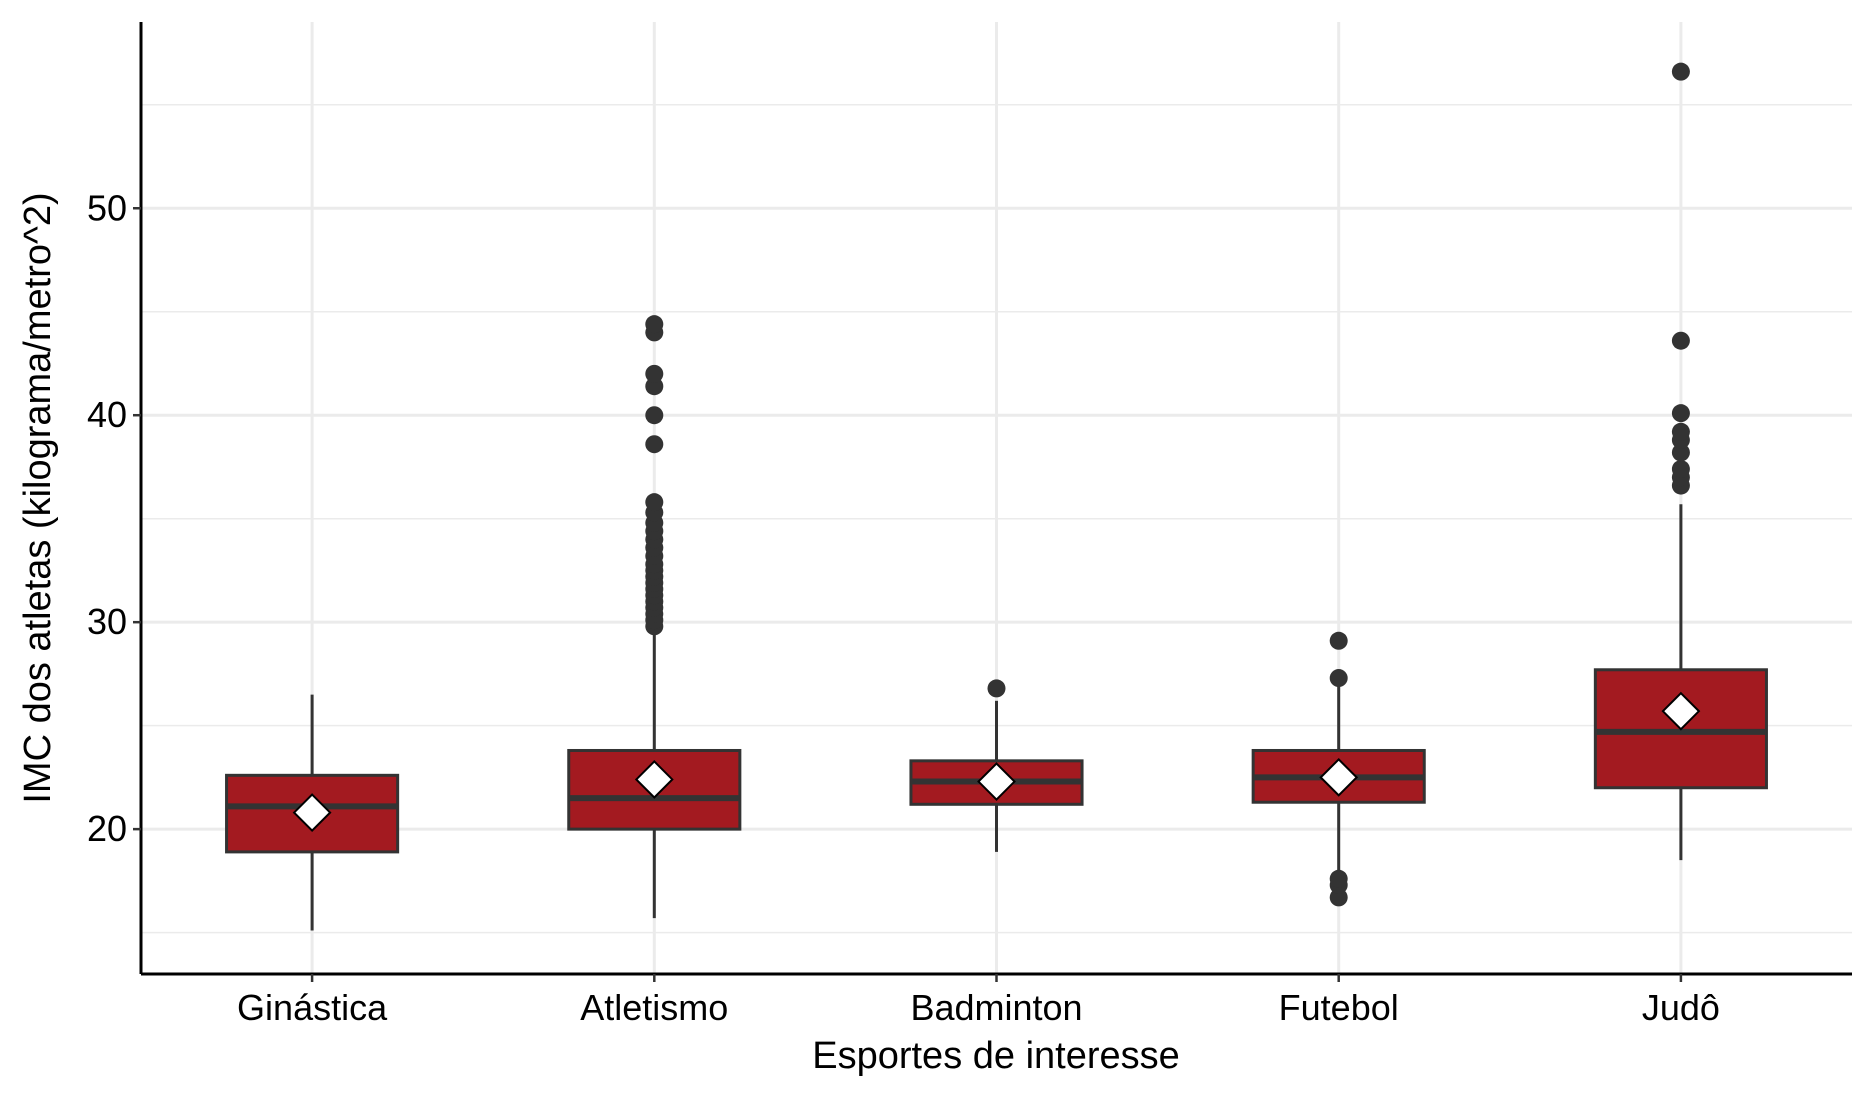 The image size is (1866, 1098). What do you see at coordinates (107, 414) in the screenshot?
I see `y-tick-label: 40` at bounding box center [107, 414].